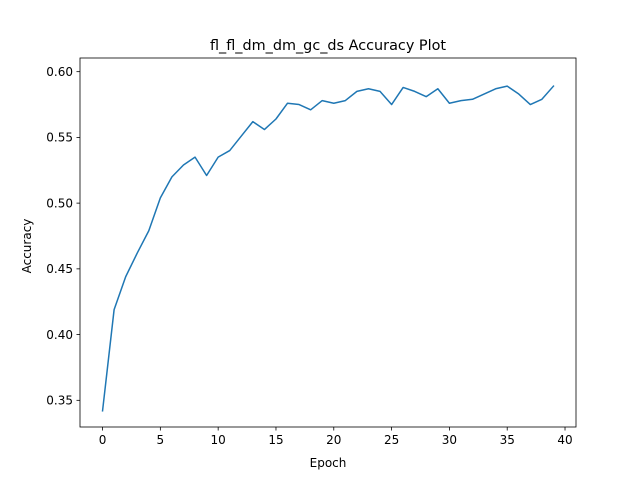 Image resolution: width=640 pixels, height=480 pixels. Describe the element at coordinates (161, 440) in the screenshot. I see `x-tick-label: 5` at that location.